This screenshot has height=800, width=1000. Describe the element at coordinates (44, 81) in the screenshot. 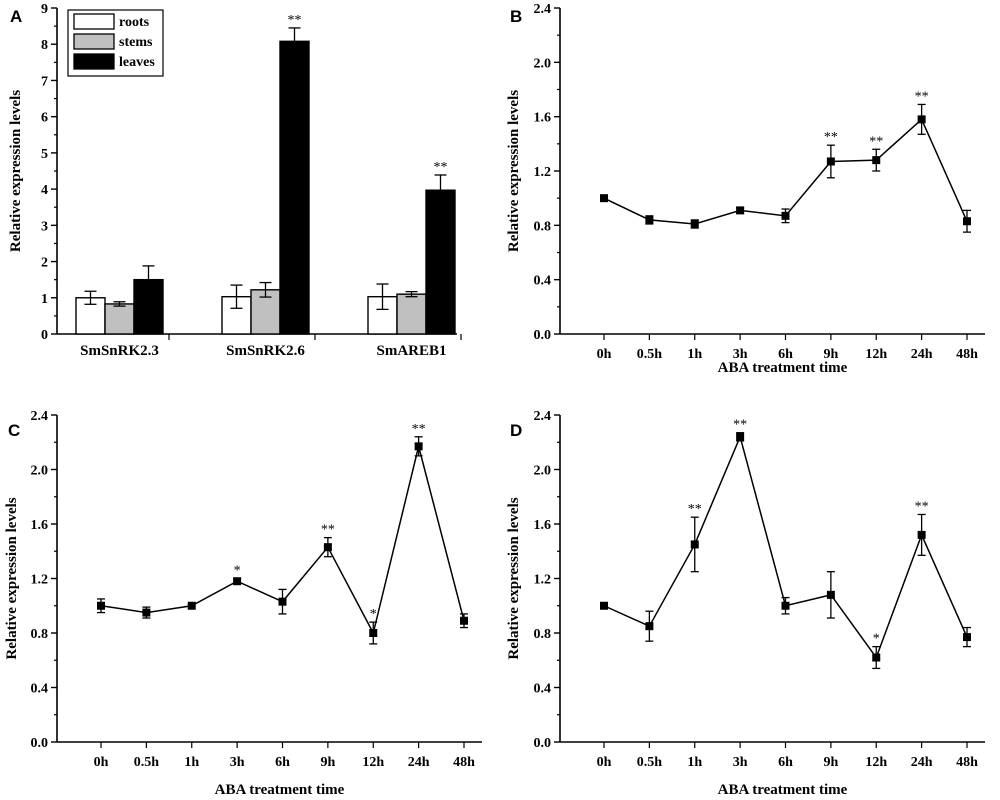

I see `y-tick-label: 7` at that location.